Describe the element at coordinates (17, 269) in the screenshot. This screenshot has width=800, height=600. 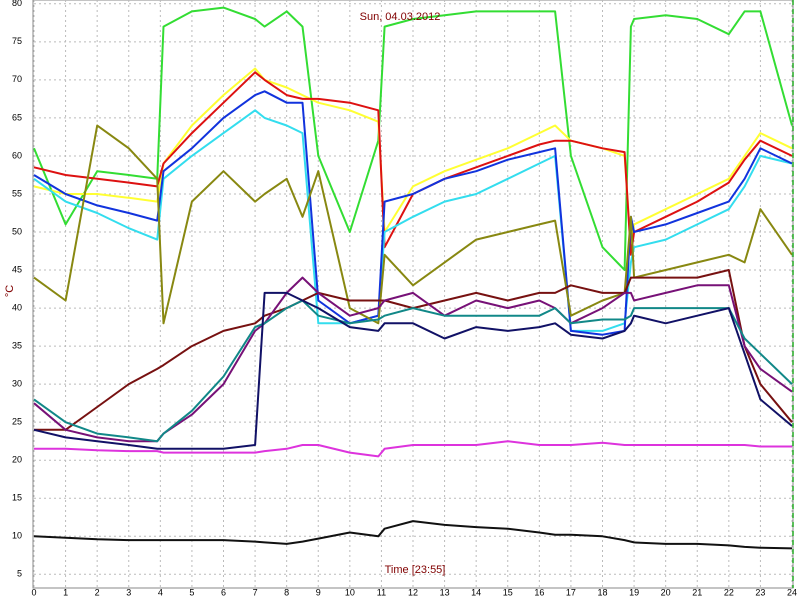
I see `y-tick-label: 45` at that location.